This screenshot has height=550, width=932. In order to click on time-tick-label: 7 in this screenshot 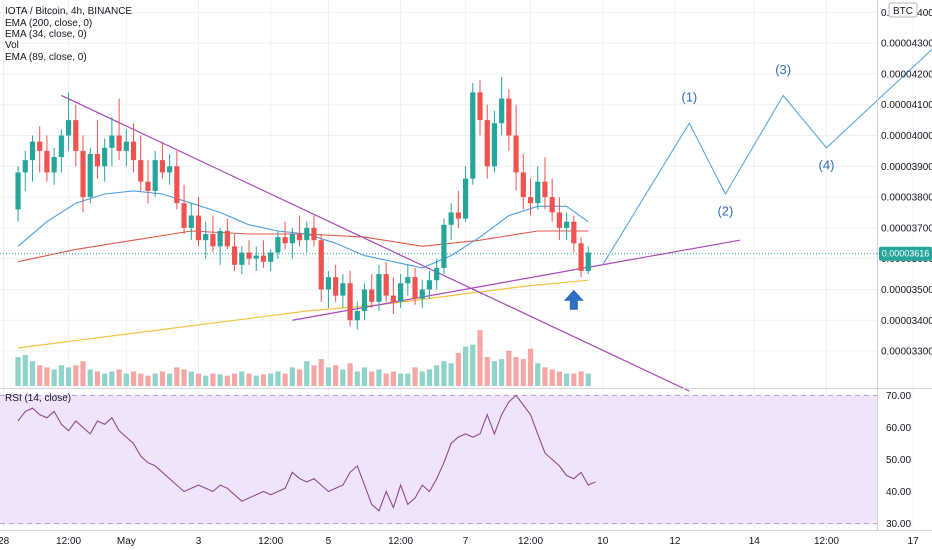, I will do `click(466, 541)`.